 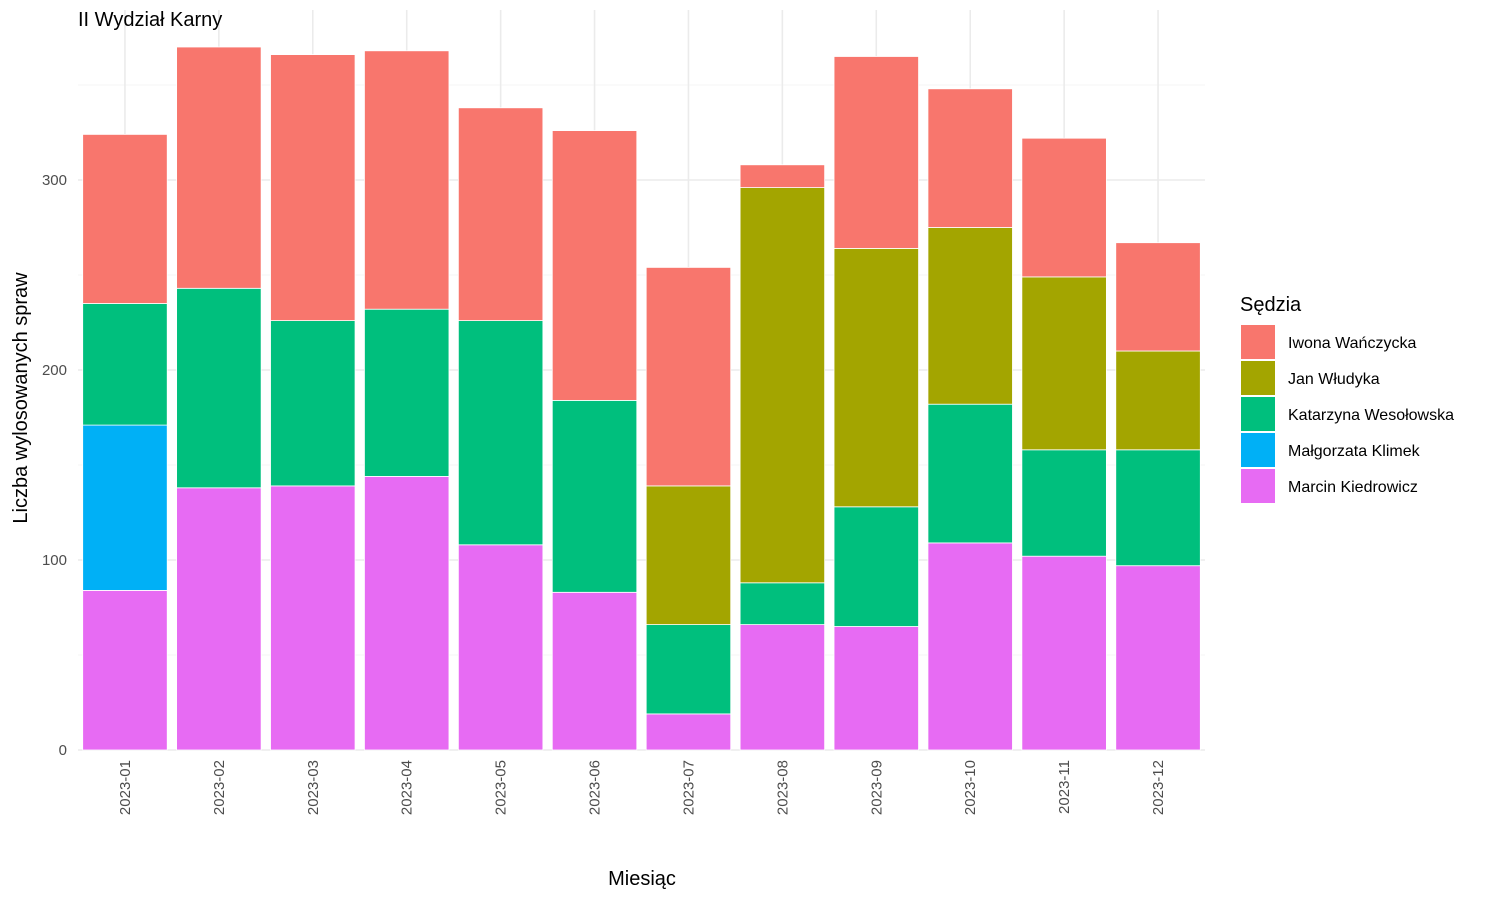 I want to click on x-axis-title: Miesiąc, so click(x=642, y=879).